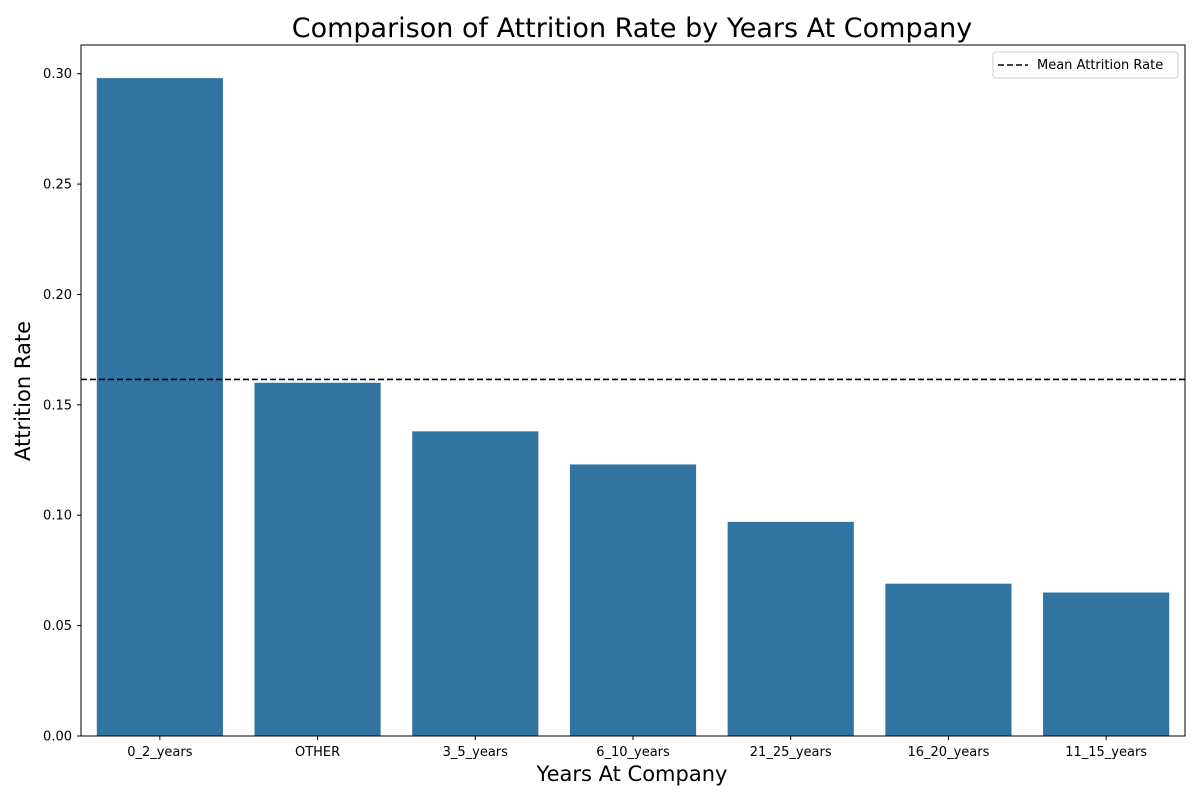  What do you see at coordinates (159, 407) in the screenshot?
I see `bar-0_2_years` at bounding box center [159, 407].